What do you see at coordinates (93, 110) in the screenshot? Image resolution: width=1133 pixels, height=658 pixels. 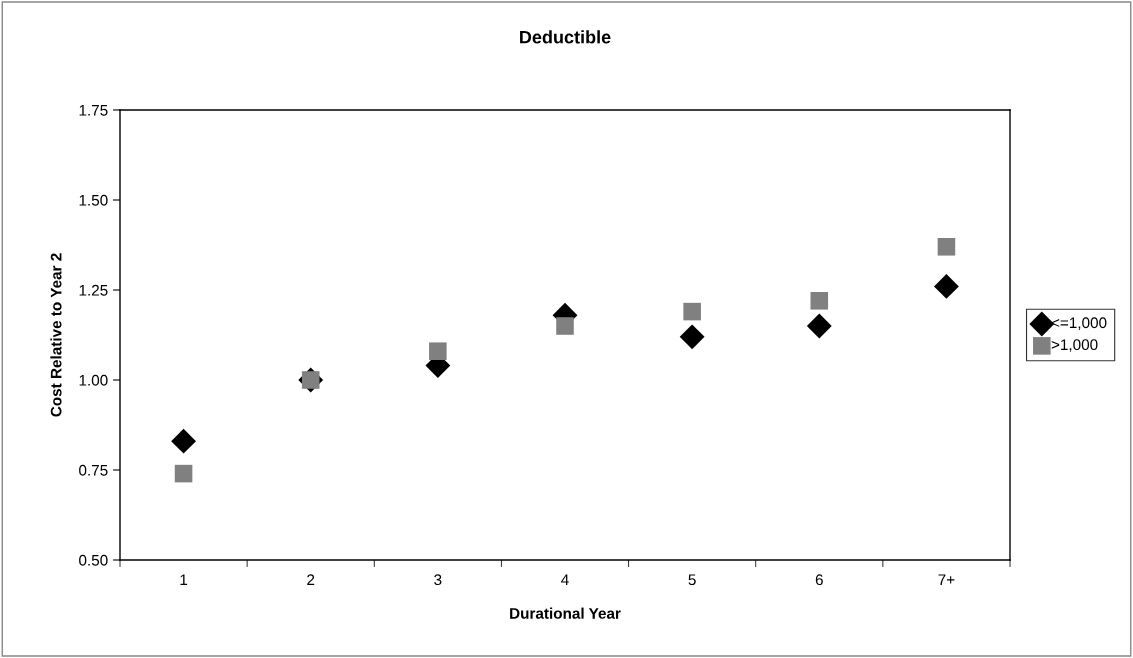 I see `y-tick-label: 1.75` at bounding box center [93, 110].